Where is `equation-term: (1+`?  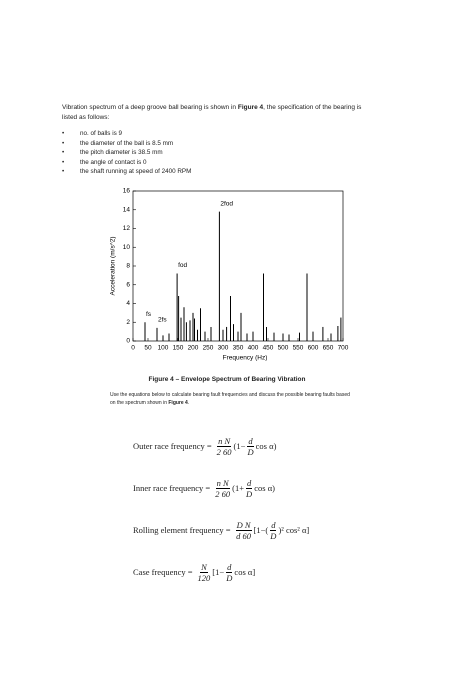 equation-term: (1+ is located at coordinates (238, 488).